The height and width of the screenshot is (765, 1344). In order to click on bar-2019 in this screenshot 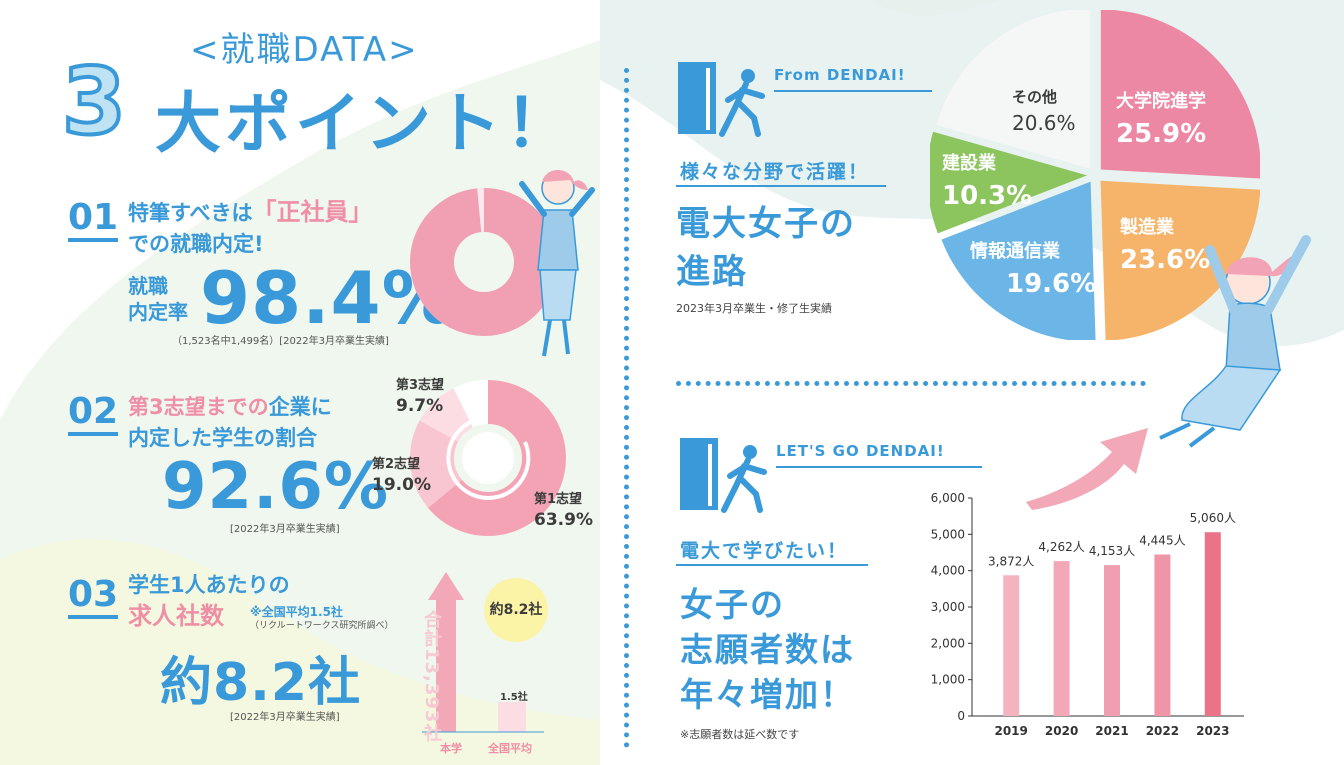, I will do `click(1011, 645)`.